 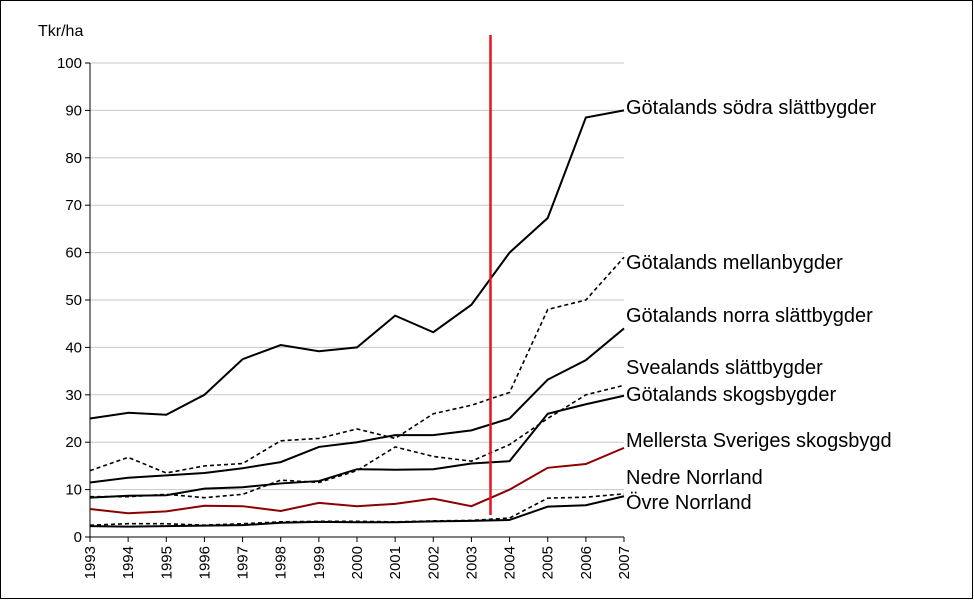 I want to click on series-label: Svealands slättbygder, so click(x=724, y=368).